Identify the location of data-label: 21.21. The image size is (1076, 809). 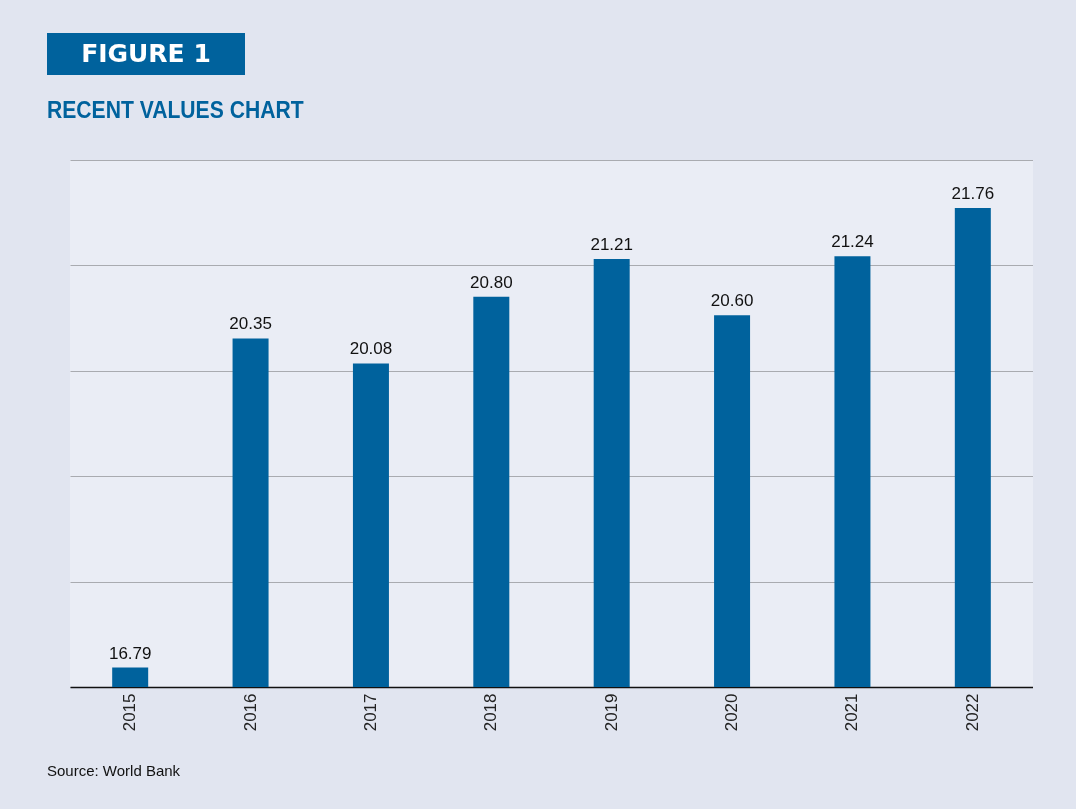
(611, 244).